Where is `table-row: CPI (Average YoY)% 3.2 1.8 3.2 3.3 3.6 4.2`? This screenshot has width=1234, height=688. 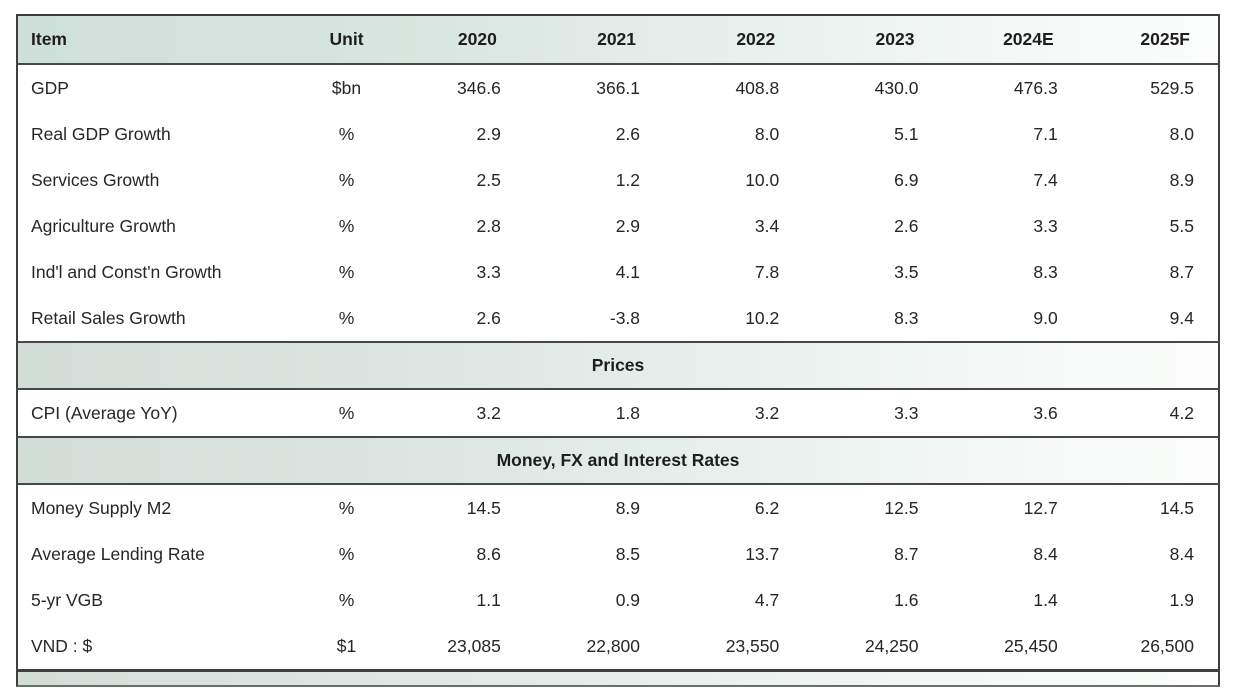 table-row: CPI (Average YoY)% 3.2 1.8 3.2 3.3 3.6 4.2 is located at coordinates (618, 413).